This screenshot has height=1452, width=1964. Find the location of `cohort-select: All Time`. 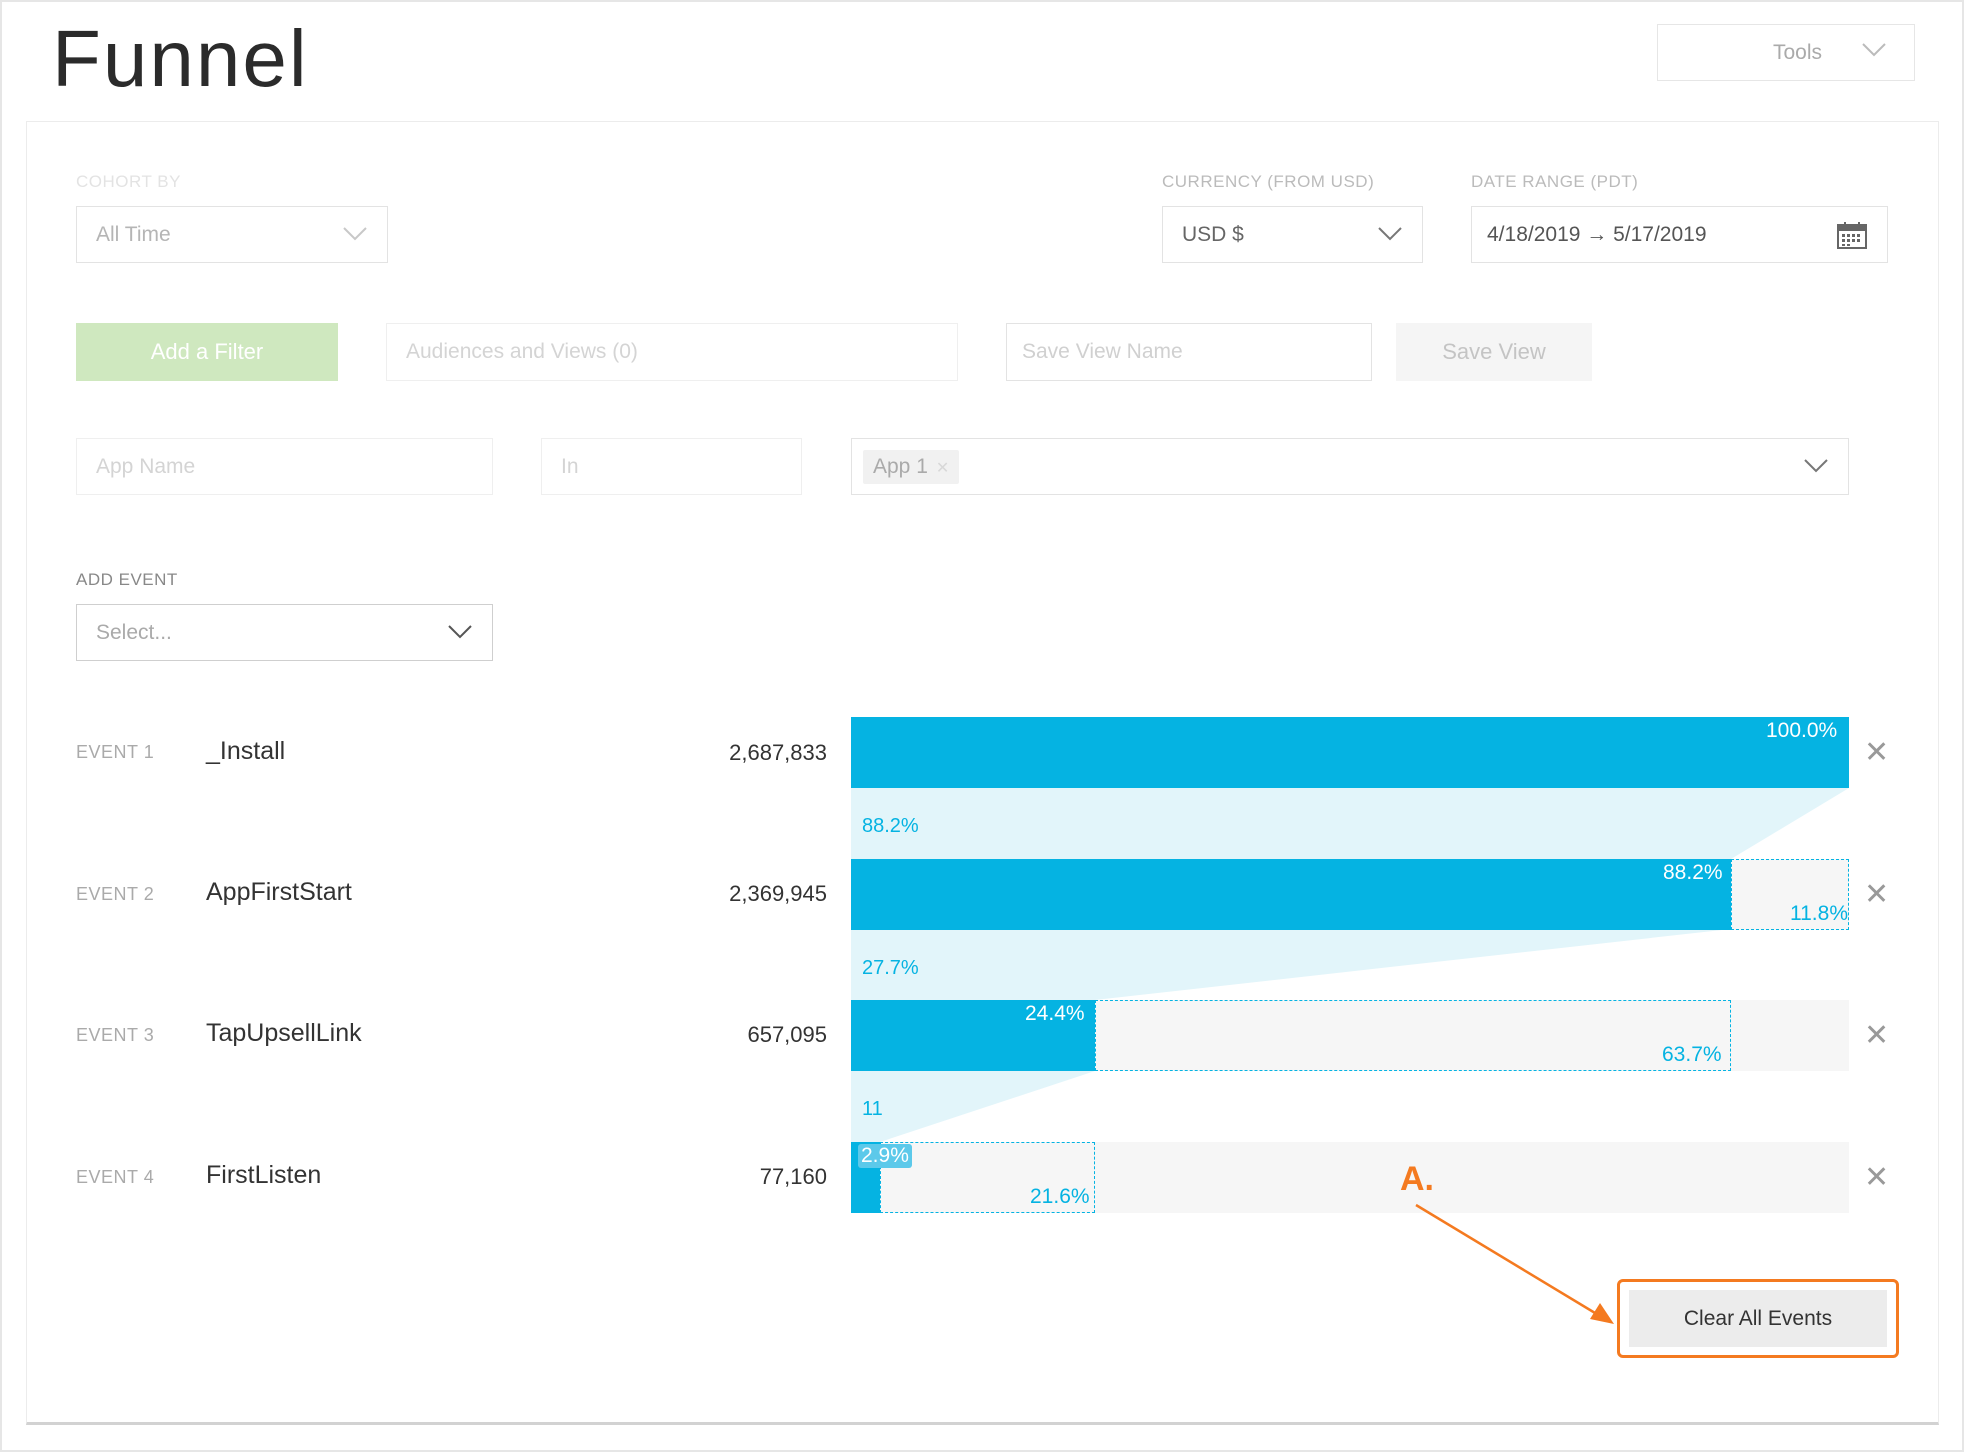

cohort-select: All Time is located at coordinates (232, 234).